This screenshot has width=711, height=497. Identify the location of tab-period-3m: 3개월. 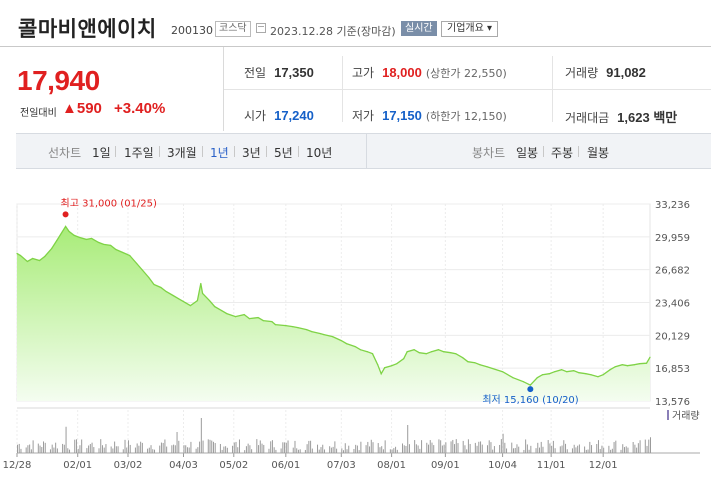
(182, 153).